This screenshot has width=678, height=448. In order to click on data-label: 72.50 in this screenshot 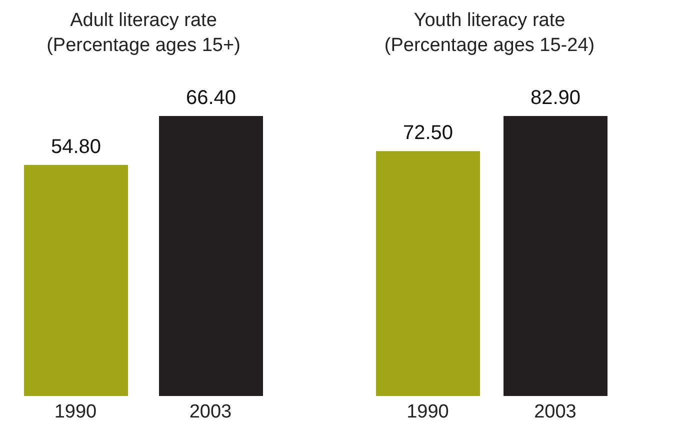, I will do `click(428, 133)`.